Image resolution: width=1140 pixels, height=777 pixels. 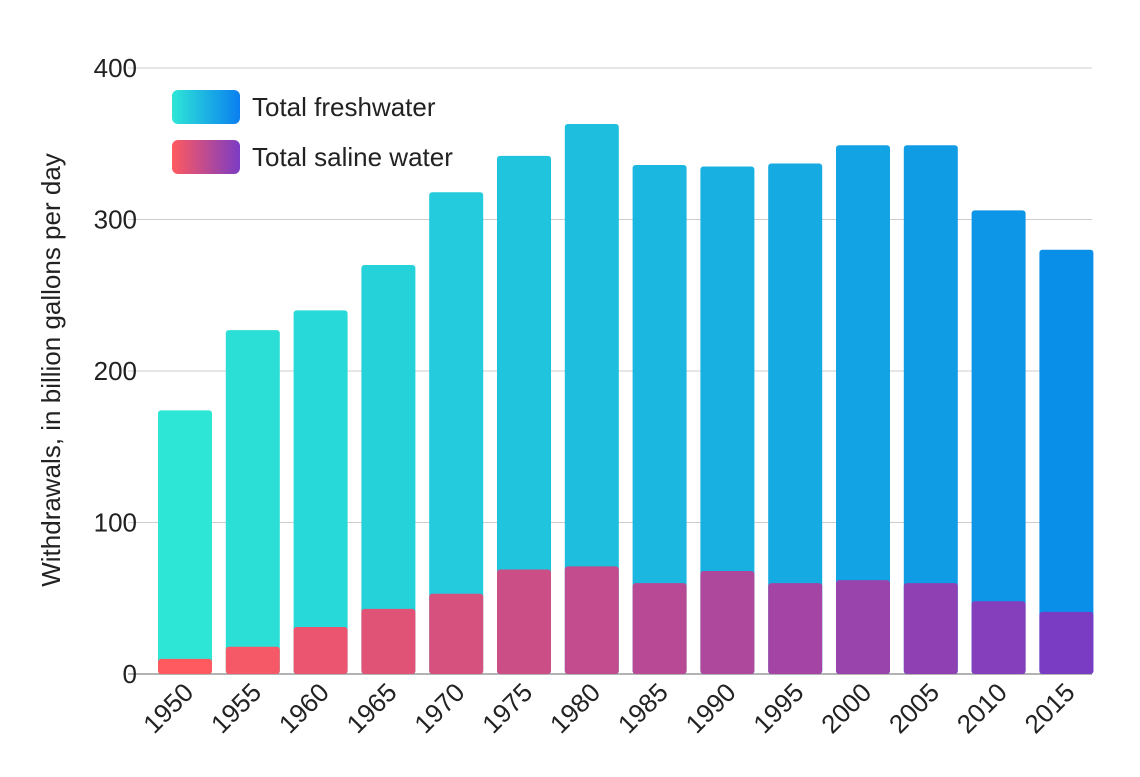 What do you see at coordinates (507, 708) in the screenshot?
I see `x-tick-label: 1975` at bounding box center [507, 708].